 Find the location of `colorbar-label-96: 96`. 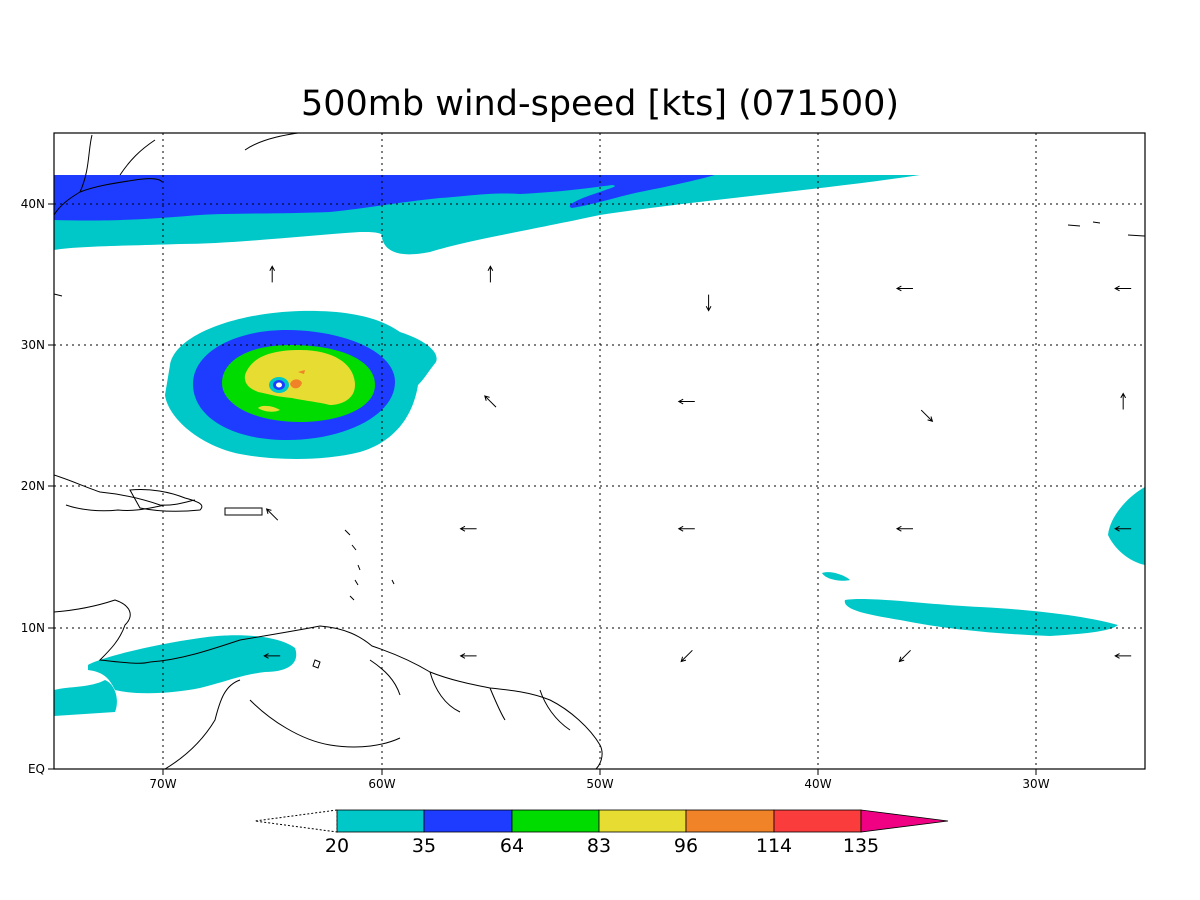

colorbar-label-96: 96 is located at coordinates (686, 846).